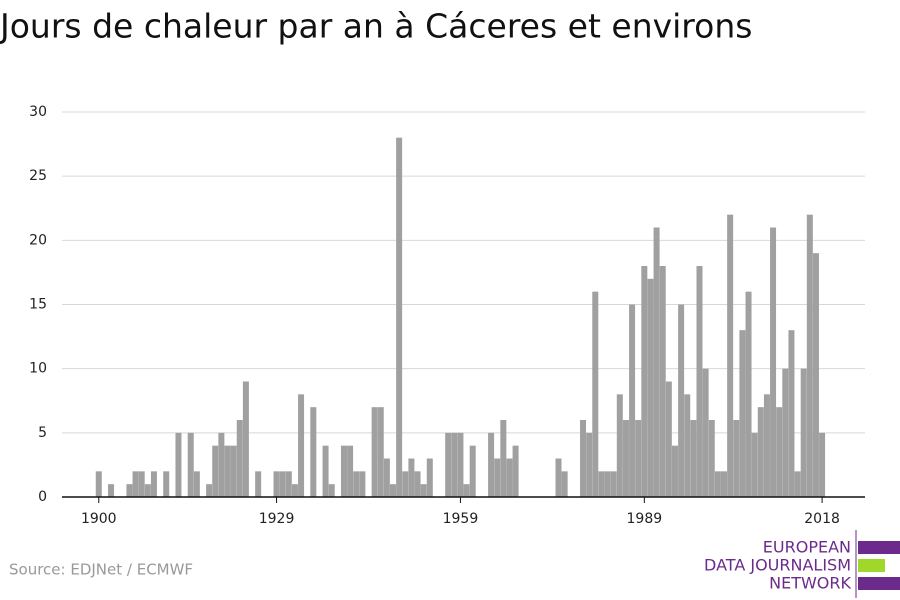  What do you see at coordinates (38, 369) in the screenshot?
I see `y-tick-label: 10` at bounding box center [38, 369].